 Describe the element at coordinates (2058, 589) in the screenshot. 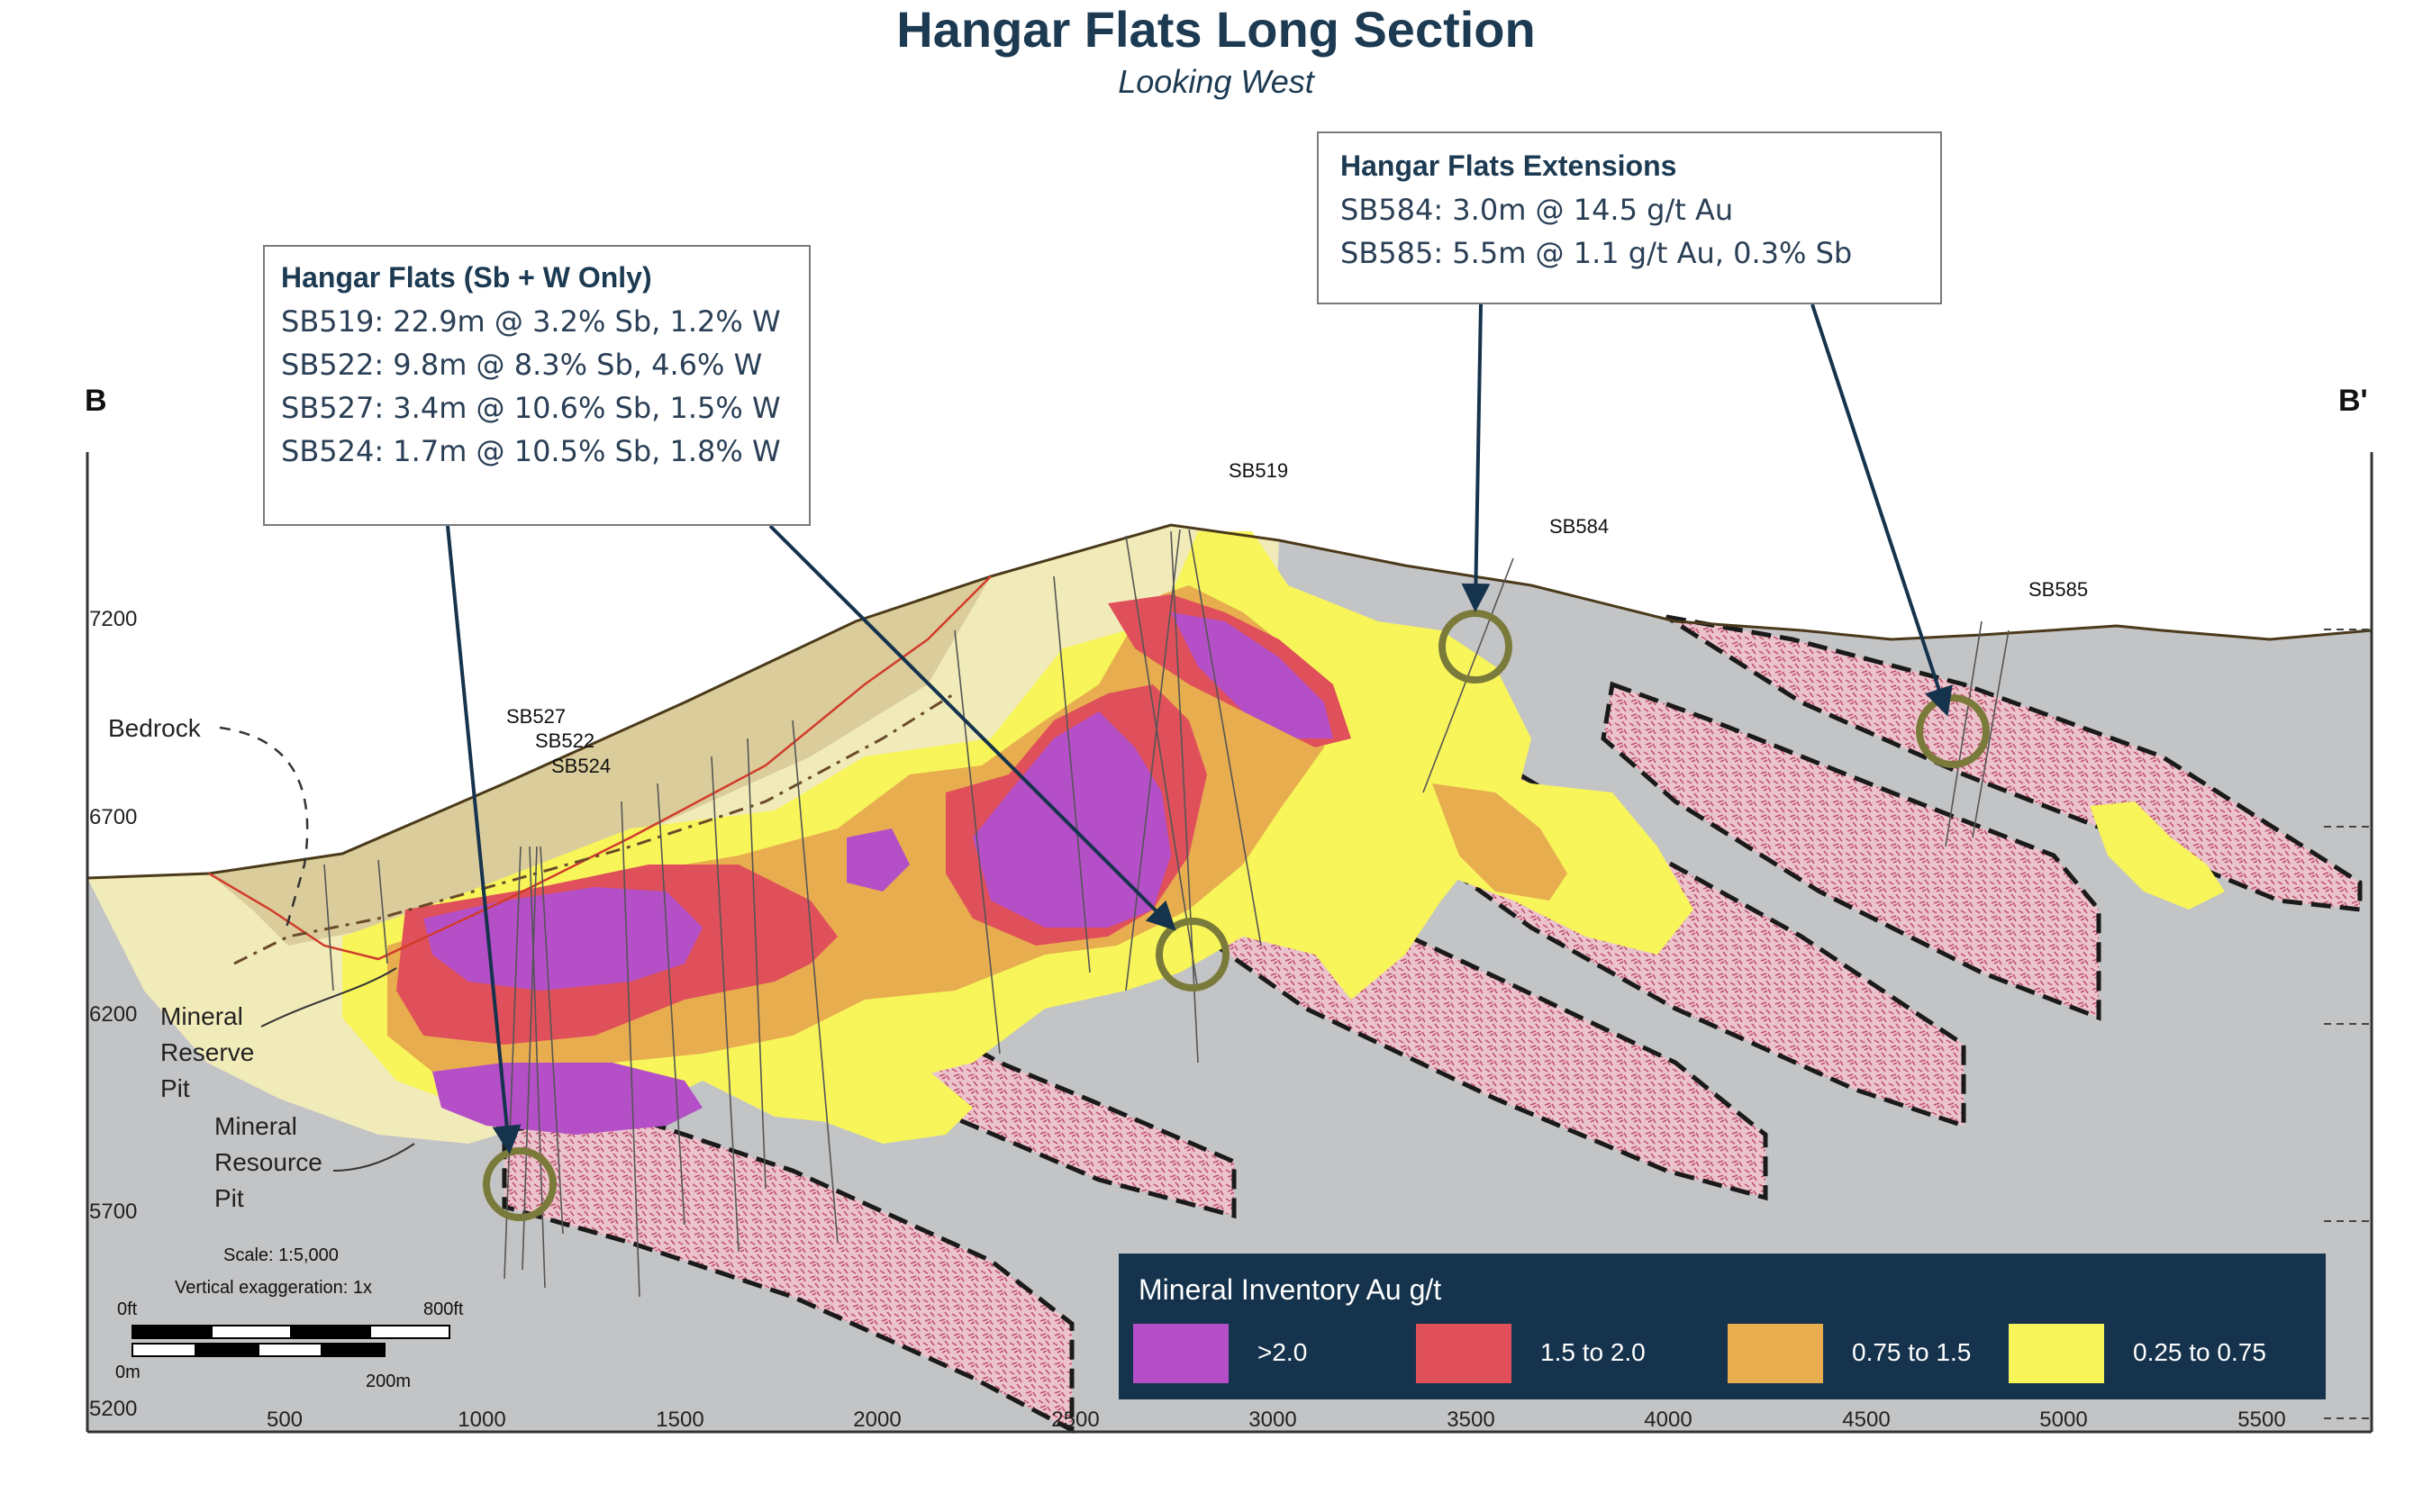

I see `label-sb585: SB585` at that location.